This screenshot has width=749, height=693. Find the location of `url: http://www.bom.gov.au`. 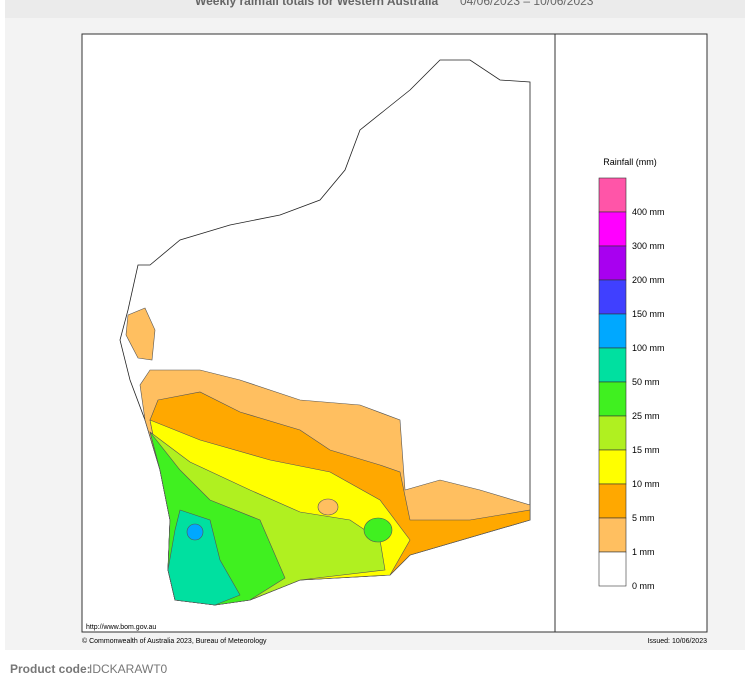

url: http://www.bom.gov.au is located at coordinates (121, 627).